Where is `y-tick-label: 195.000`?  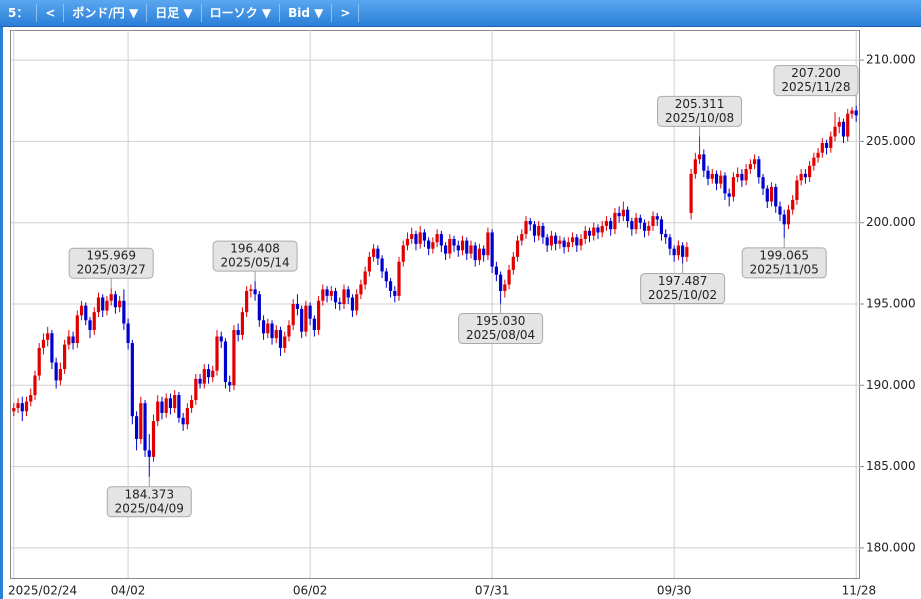
y-tick-label: 195.000 is located at coordinates (891, 304).